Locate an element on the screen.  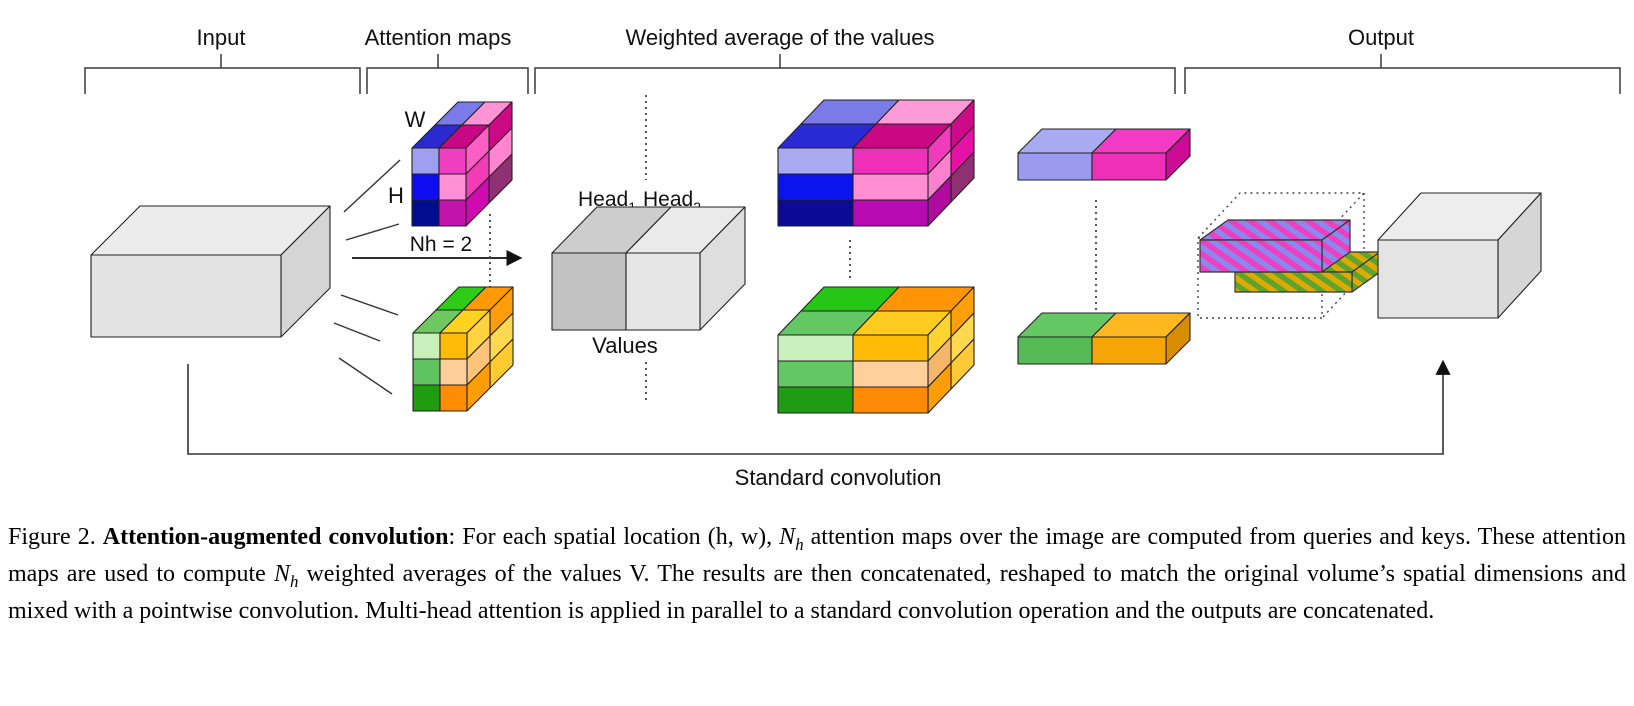
green-gold-flat-bar is located at coordinates (1104, 338).